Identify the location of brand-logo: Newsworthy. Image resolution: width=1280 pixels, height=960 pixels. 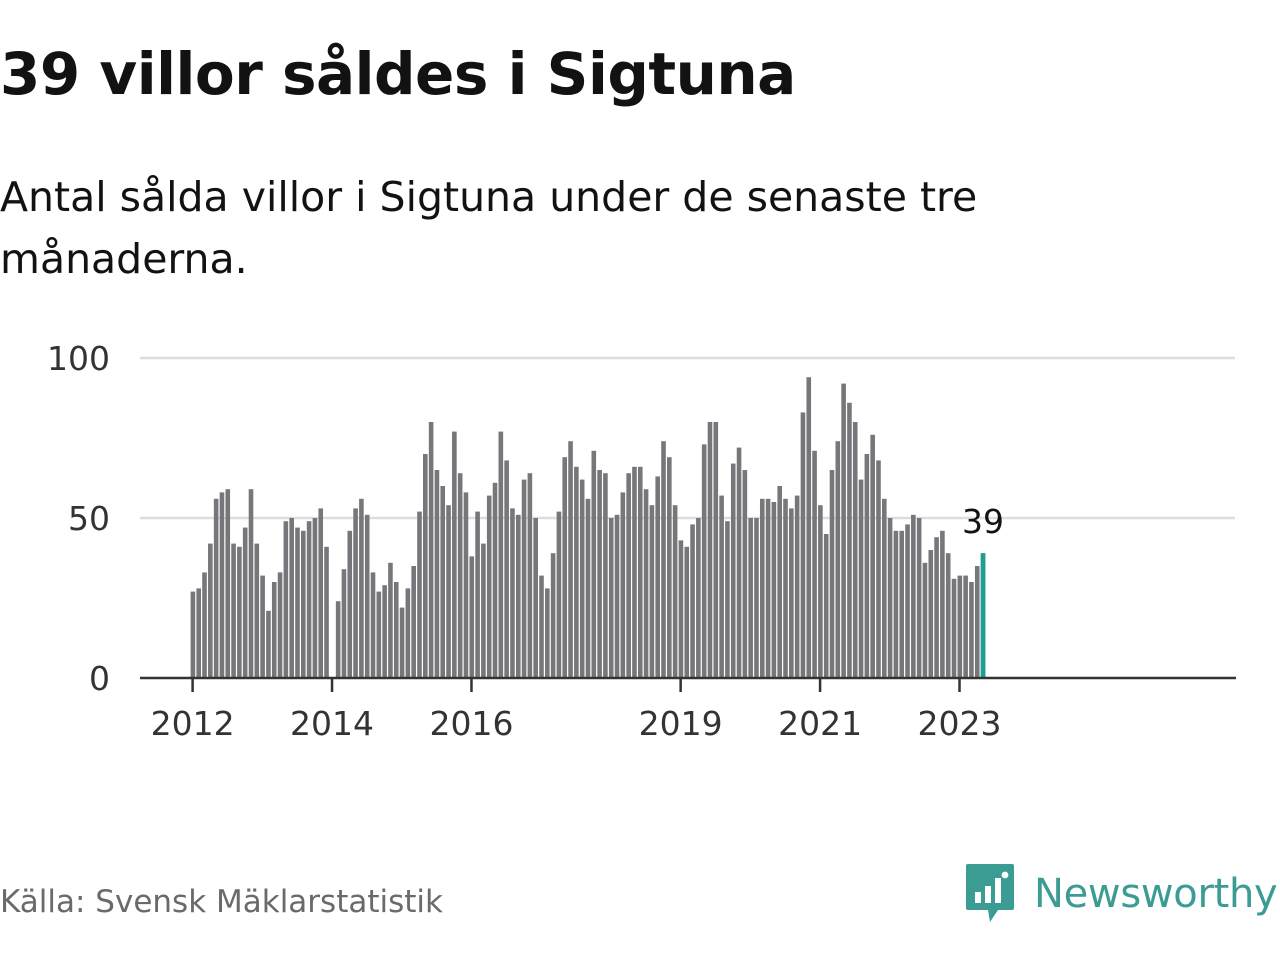
(1121, 894).